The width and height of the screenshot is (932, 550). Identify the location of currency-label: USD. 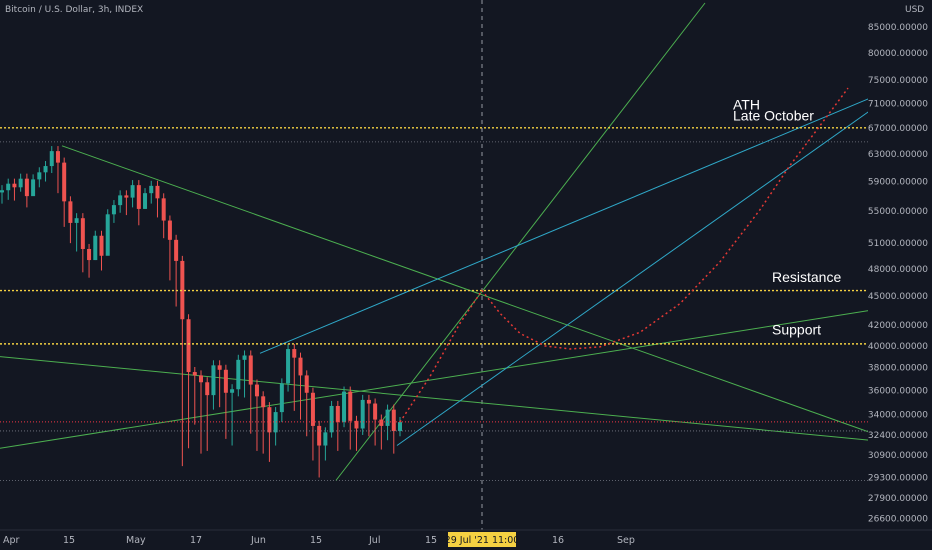
(914, 10).